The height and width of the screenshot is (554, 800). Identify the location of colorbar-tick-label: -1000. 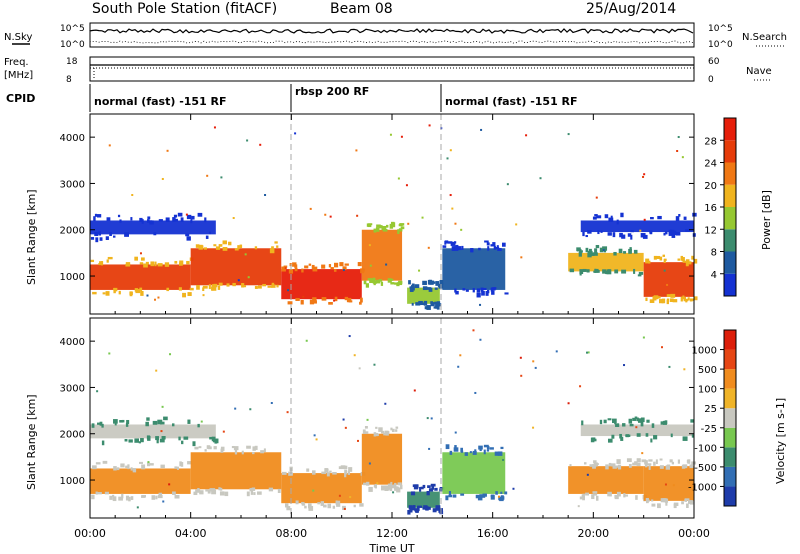
(702, 487).